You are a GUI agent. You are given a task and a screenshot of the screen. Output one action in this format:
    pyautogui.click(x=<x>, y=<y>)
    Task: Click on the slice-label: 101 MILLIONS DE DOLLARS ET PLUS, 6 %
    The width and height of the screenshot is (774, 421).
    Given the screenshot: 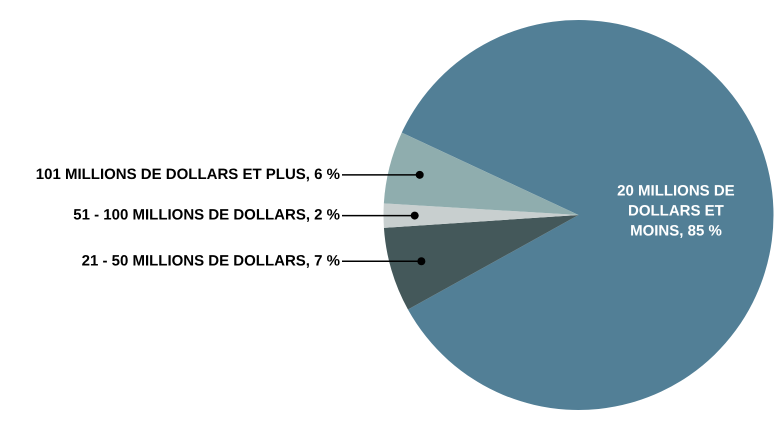 What is the action you would take?
    pyautogui.click(x=188, y=174)
    